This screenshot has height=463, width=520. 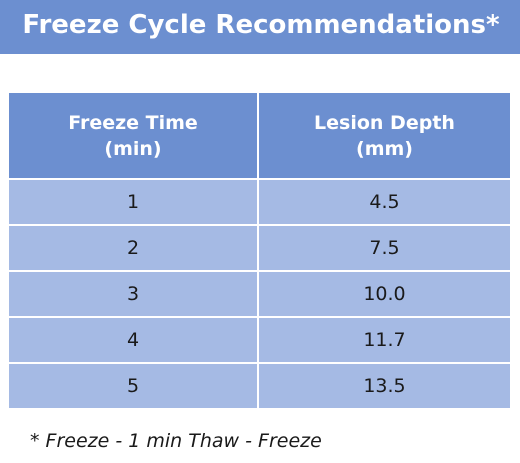 I want to click on table-row: 2 7.5, so click(x=259, y=248).